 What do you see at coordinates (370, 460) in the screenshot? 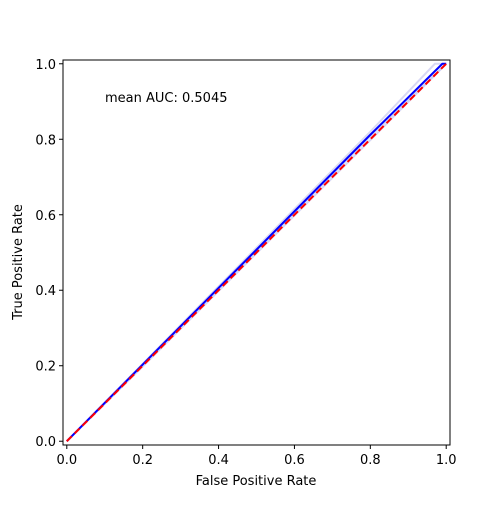
I see `x-tick-label: 0.8` at bounding box center [370, 460].